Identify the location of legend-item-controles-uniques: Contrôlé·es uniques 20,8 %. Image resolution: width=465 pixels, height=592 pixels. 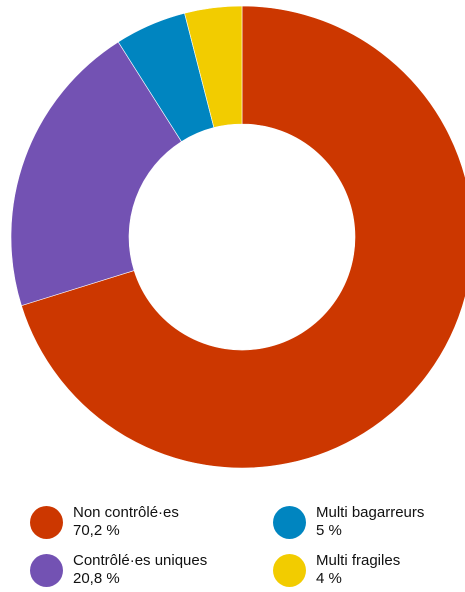
(118, 570).